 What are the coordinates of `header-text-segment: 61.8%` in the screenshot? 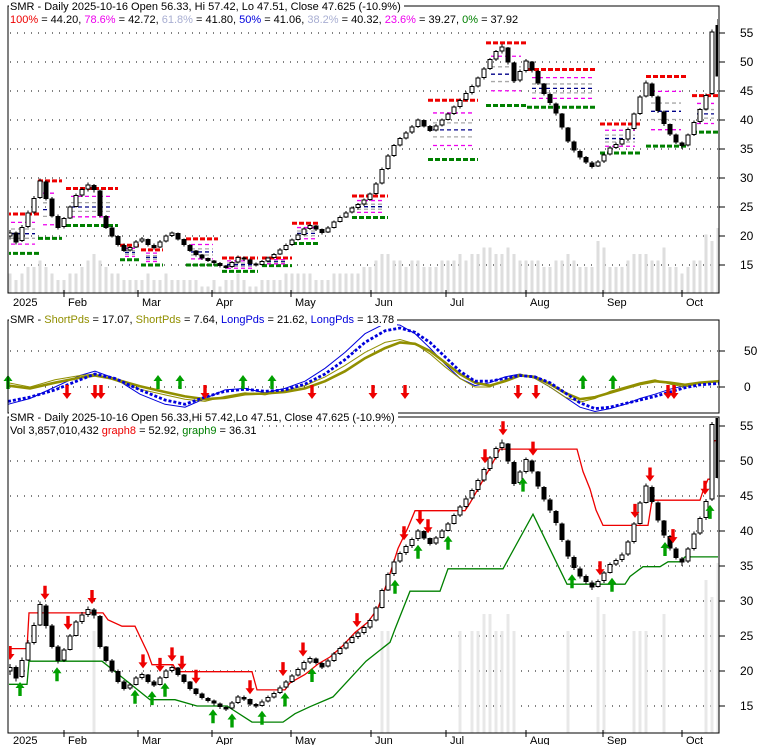 It's located at (177, 20).